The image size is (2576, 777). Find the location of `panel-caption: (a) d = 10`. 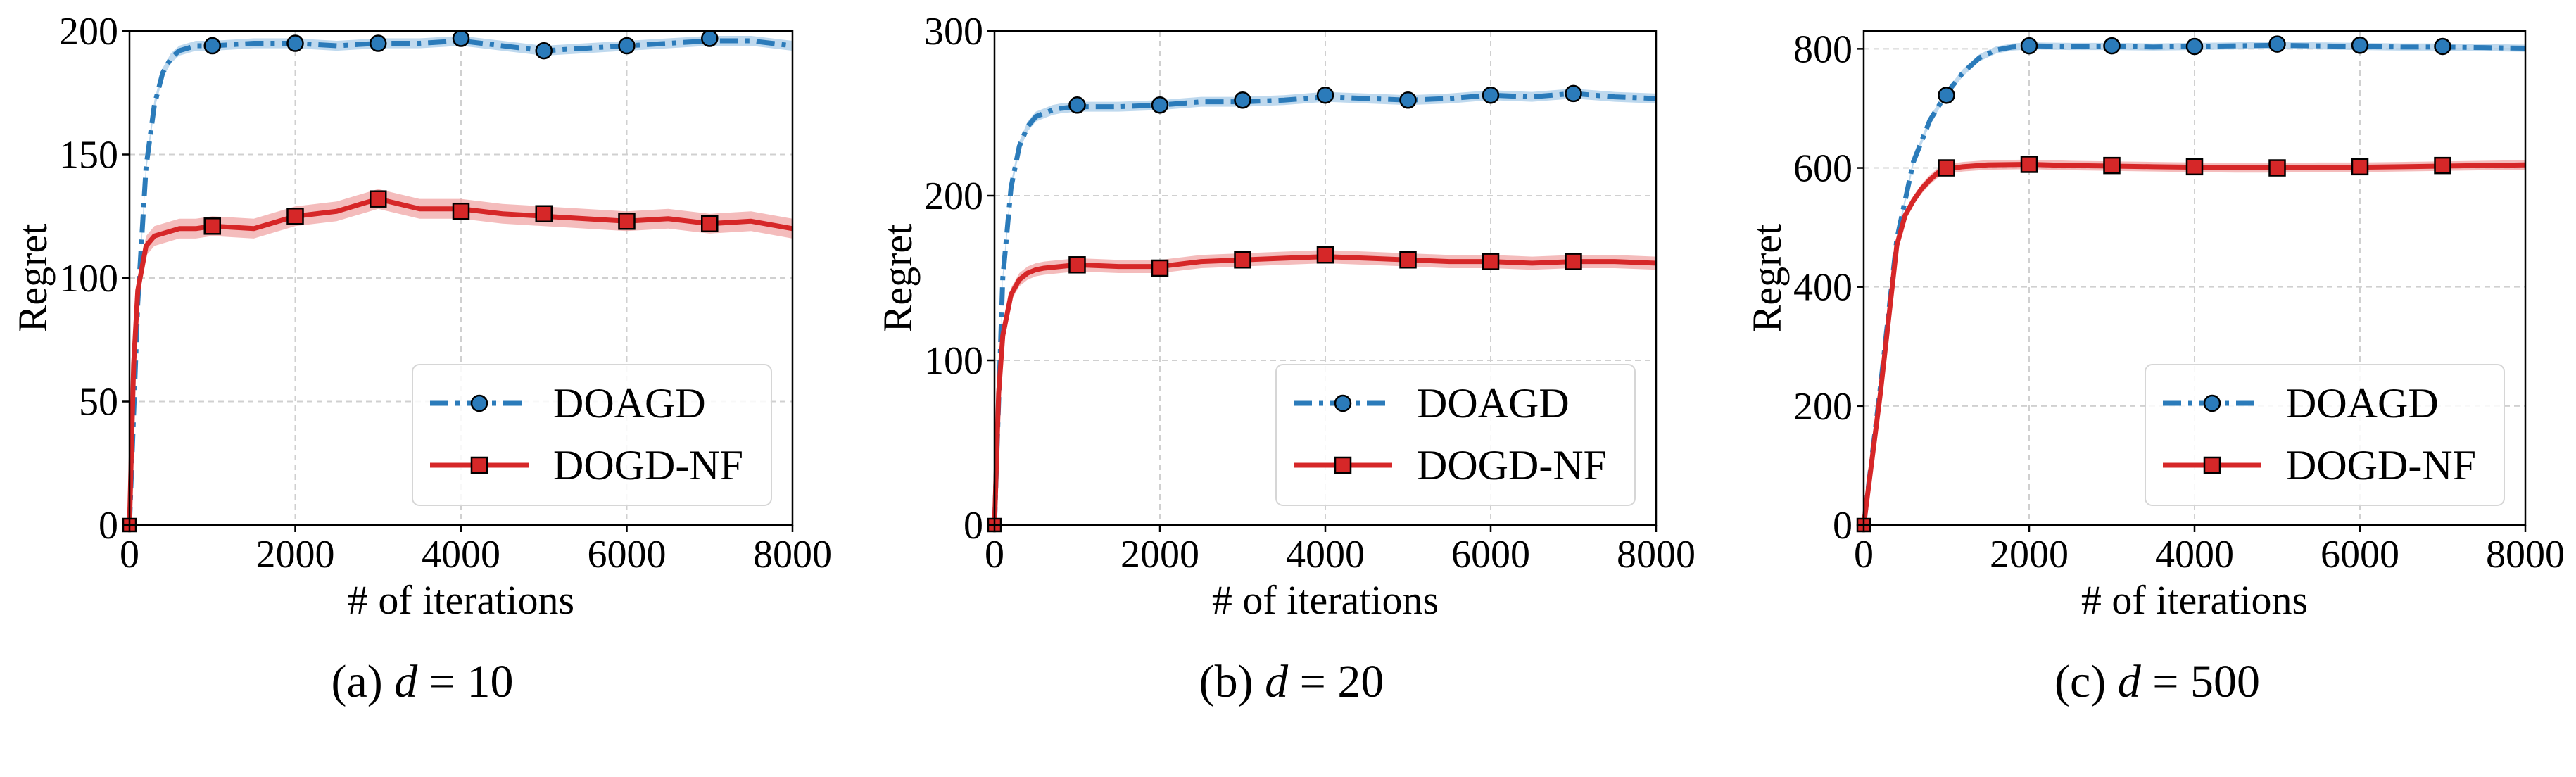

panel-caption: (a) d = 10 is located at coordinates (423, 681).